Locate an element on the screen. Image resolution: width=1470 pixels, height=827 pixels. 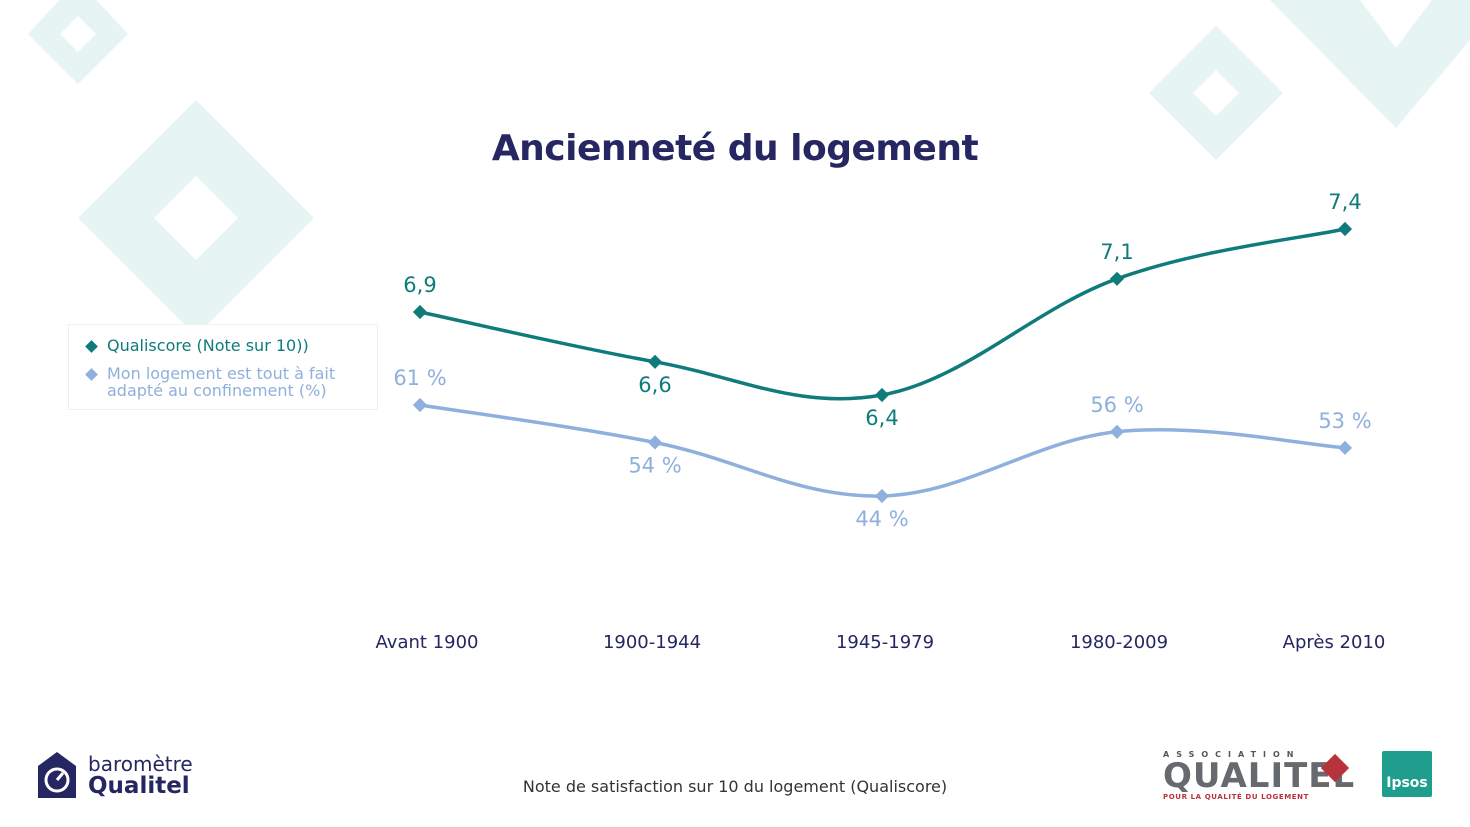
legend-item-qualiscore: Qualiscore (Note sur 10)) is located at coordinates (196, 345).